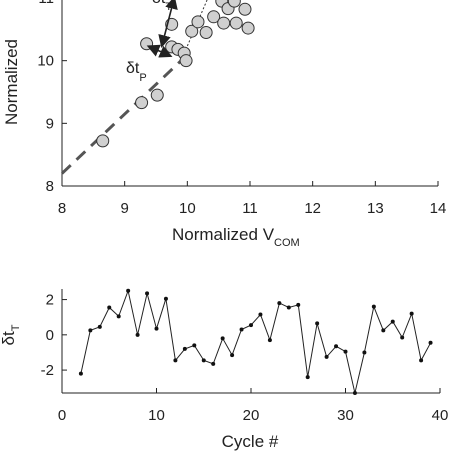 The image size is (474, 474). What do you see at coordinates (252, 199) in the screenshot?
I see `scatter-x-ticks: 8 9 10 11 12 13 14` at bounding box center [252, 199].